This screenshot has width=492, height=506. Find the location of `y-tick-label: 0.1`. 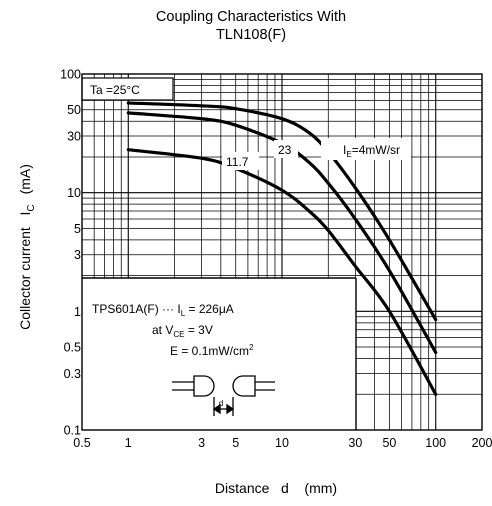

y-tick-label: 0.1 is located at coordinates (72, 431).